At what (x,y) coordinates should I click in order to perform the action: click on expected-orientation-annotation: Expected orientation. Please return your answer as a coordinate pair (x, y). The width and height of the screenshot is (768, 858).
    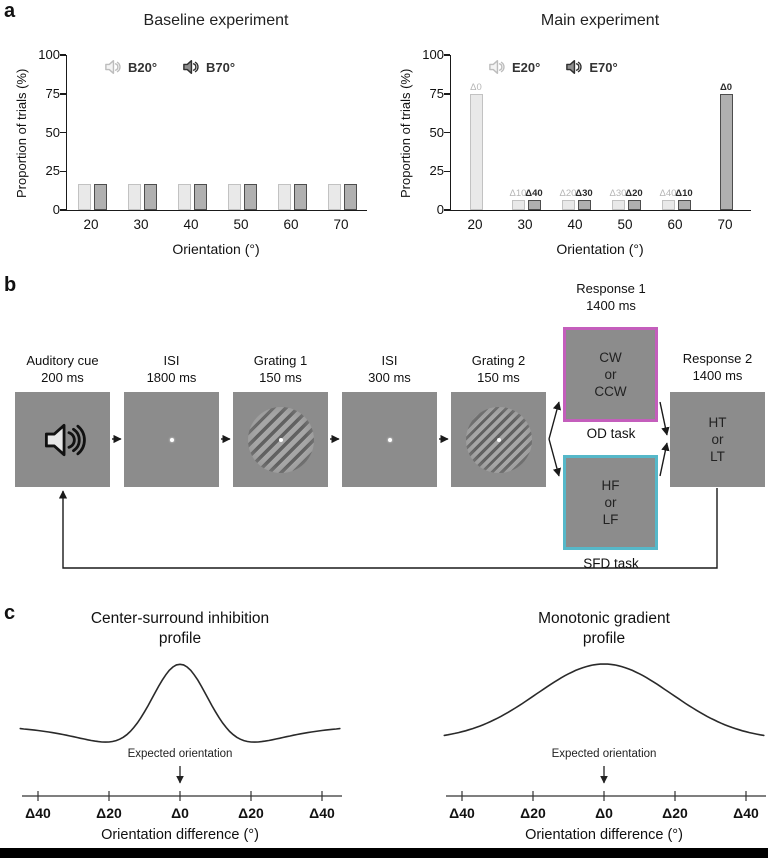
    Looking at the image, I should click on (180, 754).